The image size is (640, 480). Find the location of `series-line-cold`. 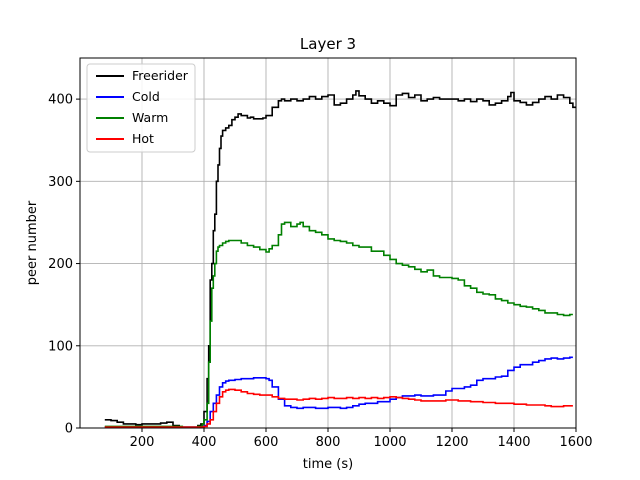

series-line-cold is located at coordinates (338, 392).